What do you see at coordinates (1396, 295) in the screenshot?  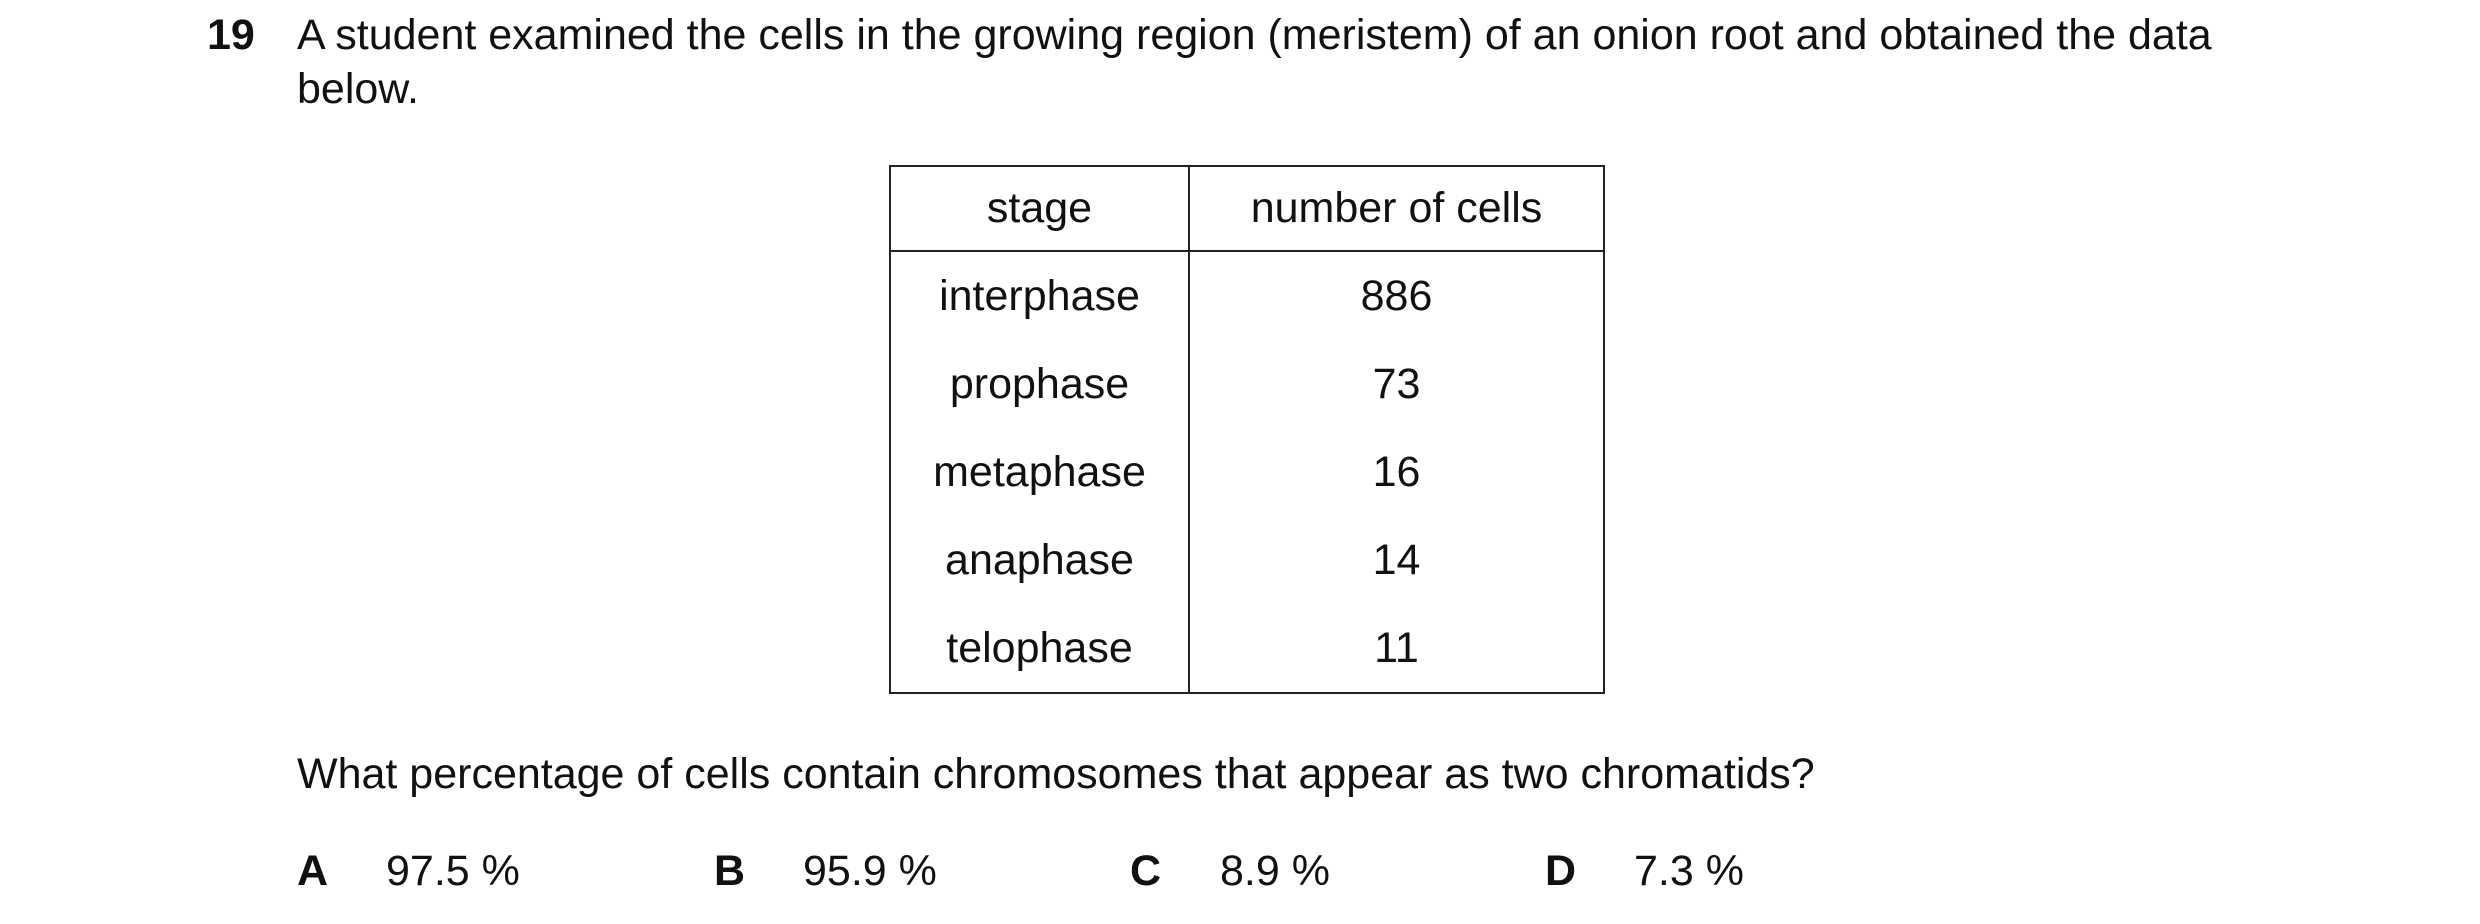 I see `count: 886` at bounding box center [1396, 295].